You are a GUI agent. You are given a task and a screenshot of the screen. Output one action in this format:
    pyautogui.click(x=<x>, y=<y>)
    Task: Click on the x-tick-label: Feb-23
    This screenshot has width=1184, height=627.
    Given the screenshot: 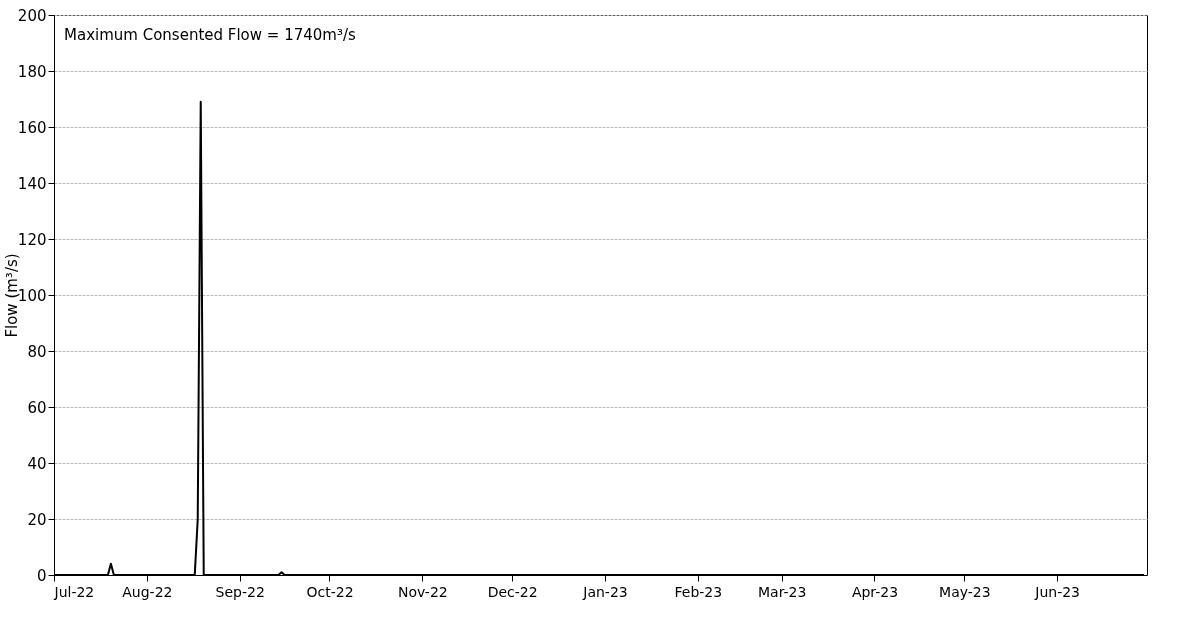 What is the action you would take?
    pyautogui.click(x=698, y=591)
    